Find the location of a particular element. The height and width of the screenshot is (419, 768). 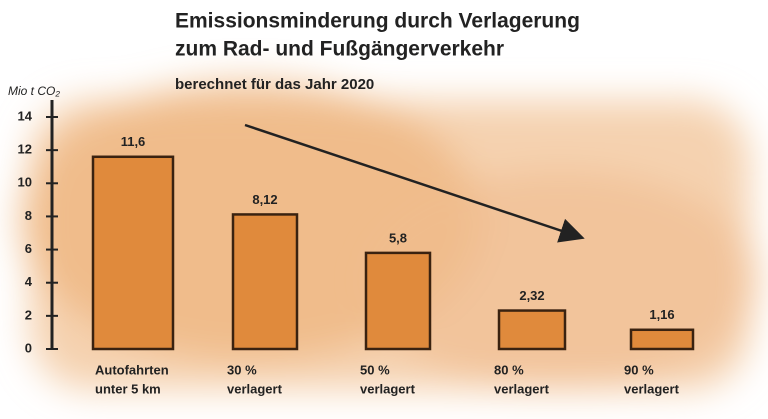

y-tick-label: 2 is located at coordinates (28, 314).